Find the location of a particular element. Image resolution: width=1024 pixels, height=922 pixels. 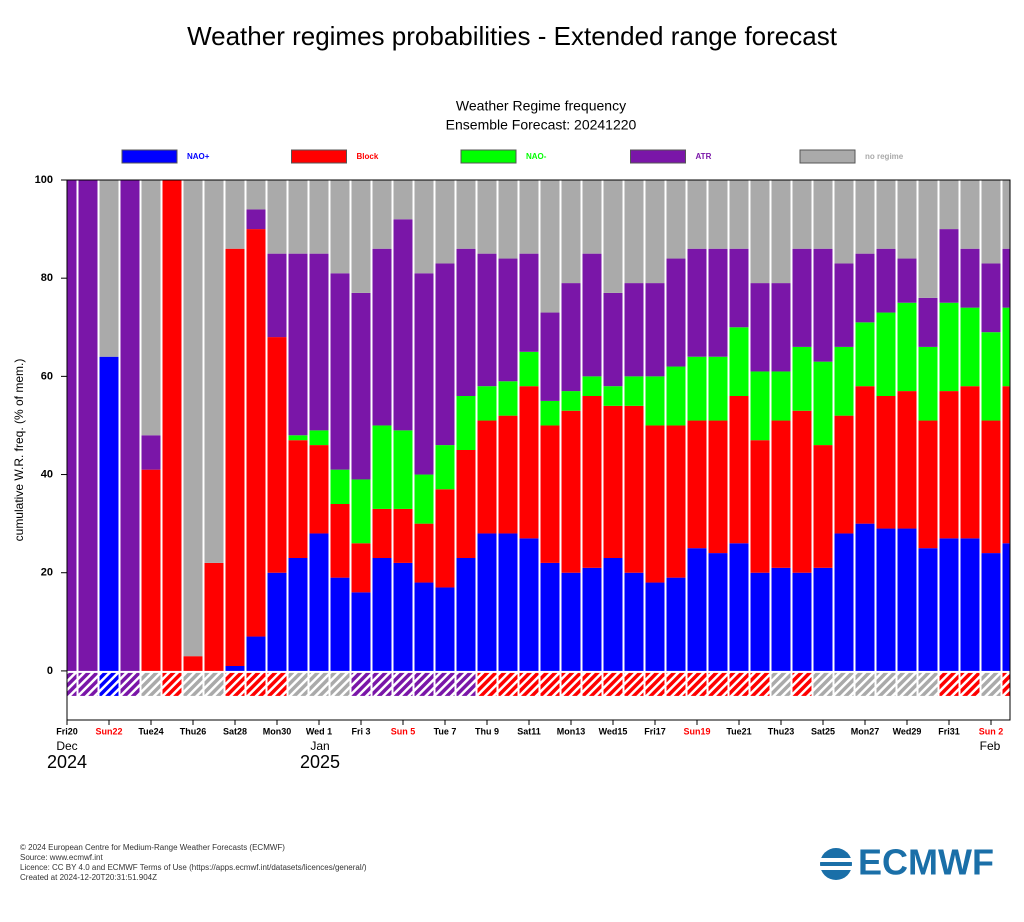

y-tick-label: 0 is located at coordinates (50, 671).